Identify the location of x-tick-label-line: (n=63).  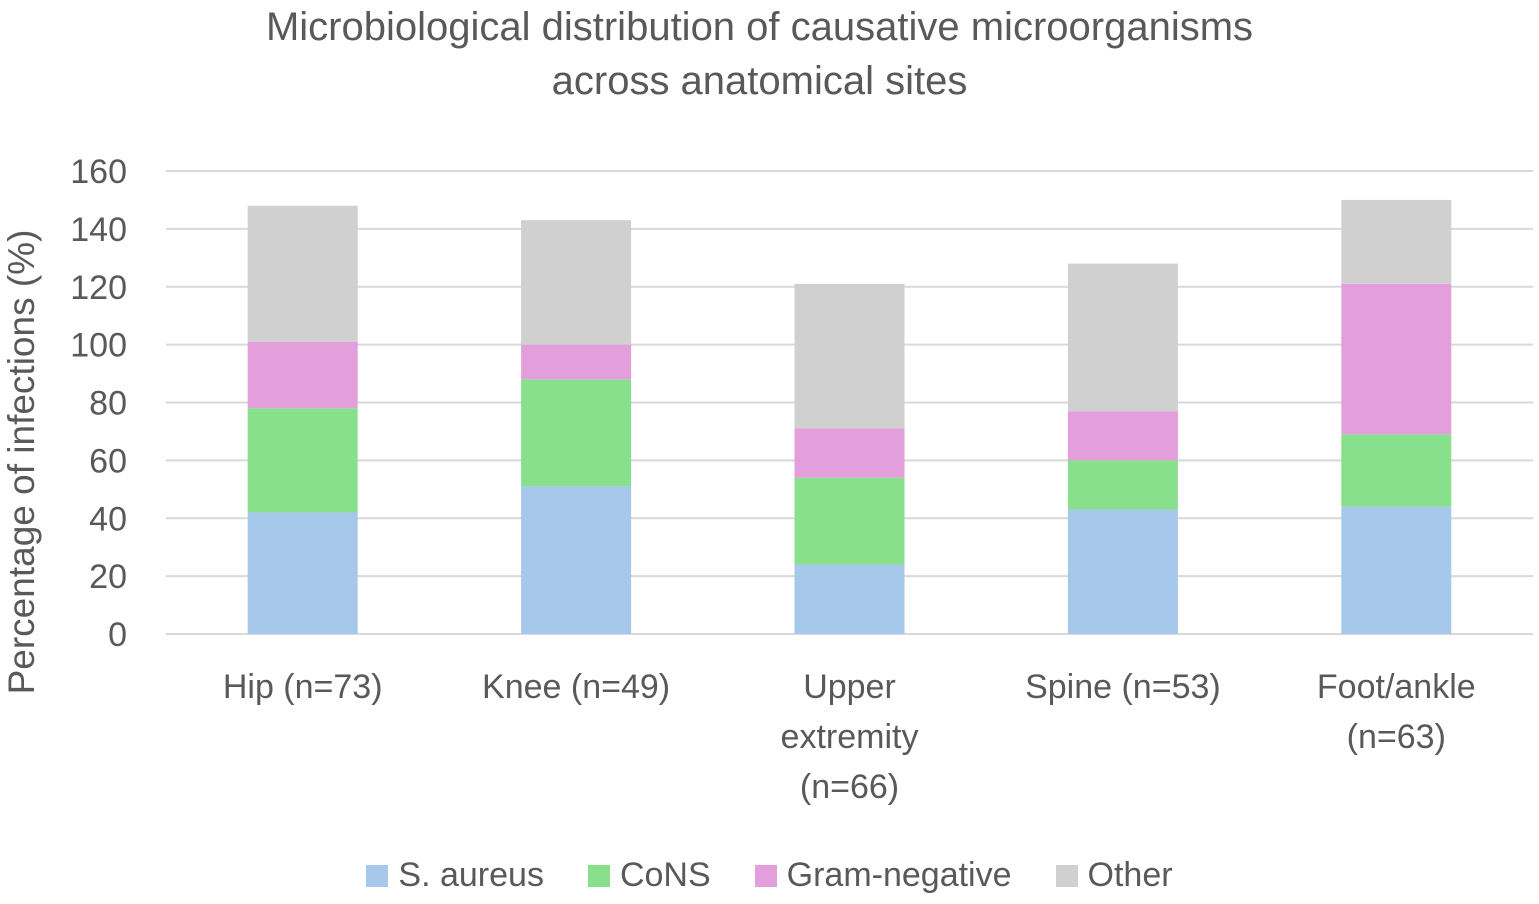
(1396, 737).